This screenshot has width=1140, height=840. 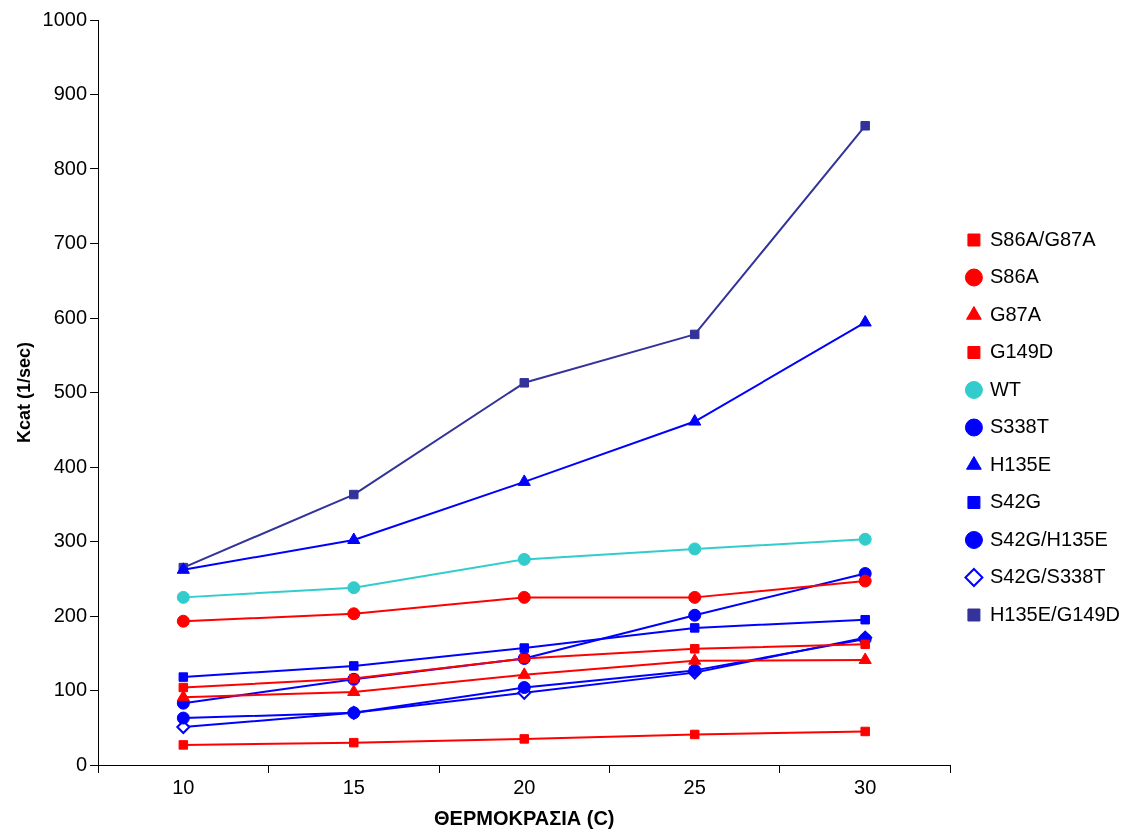 I want to click on y-tick-label: 900, so click(x=70, y=93).